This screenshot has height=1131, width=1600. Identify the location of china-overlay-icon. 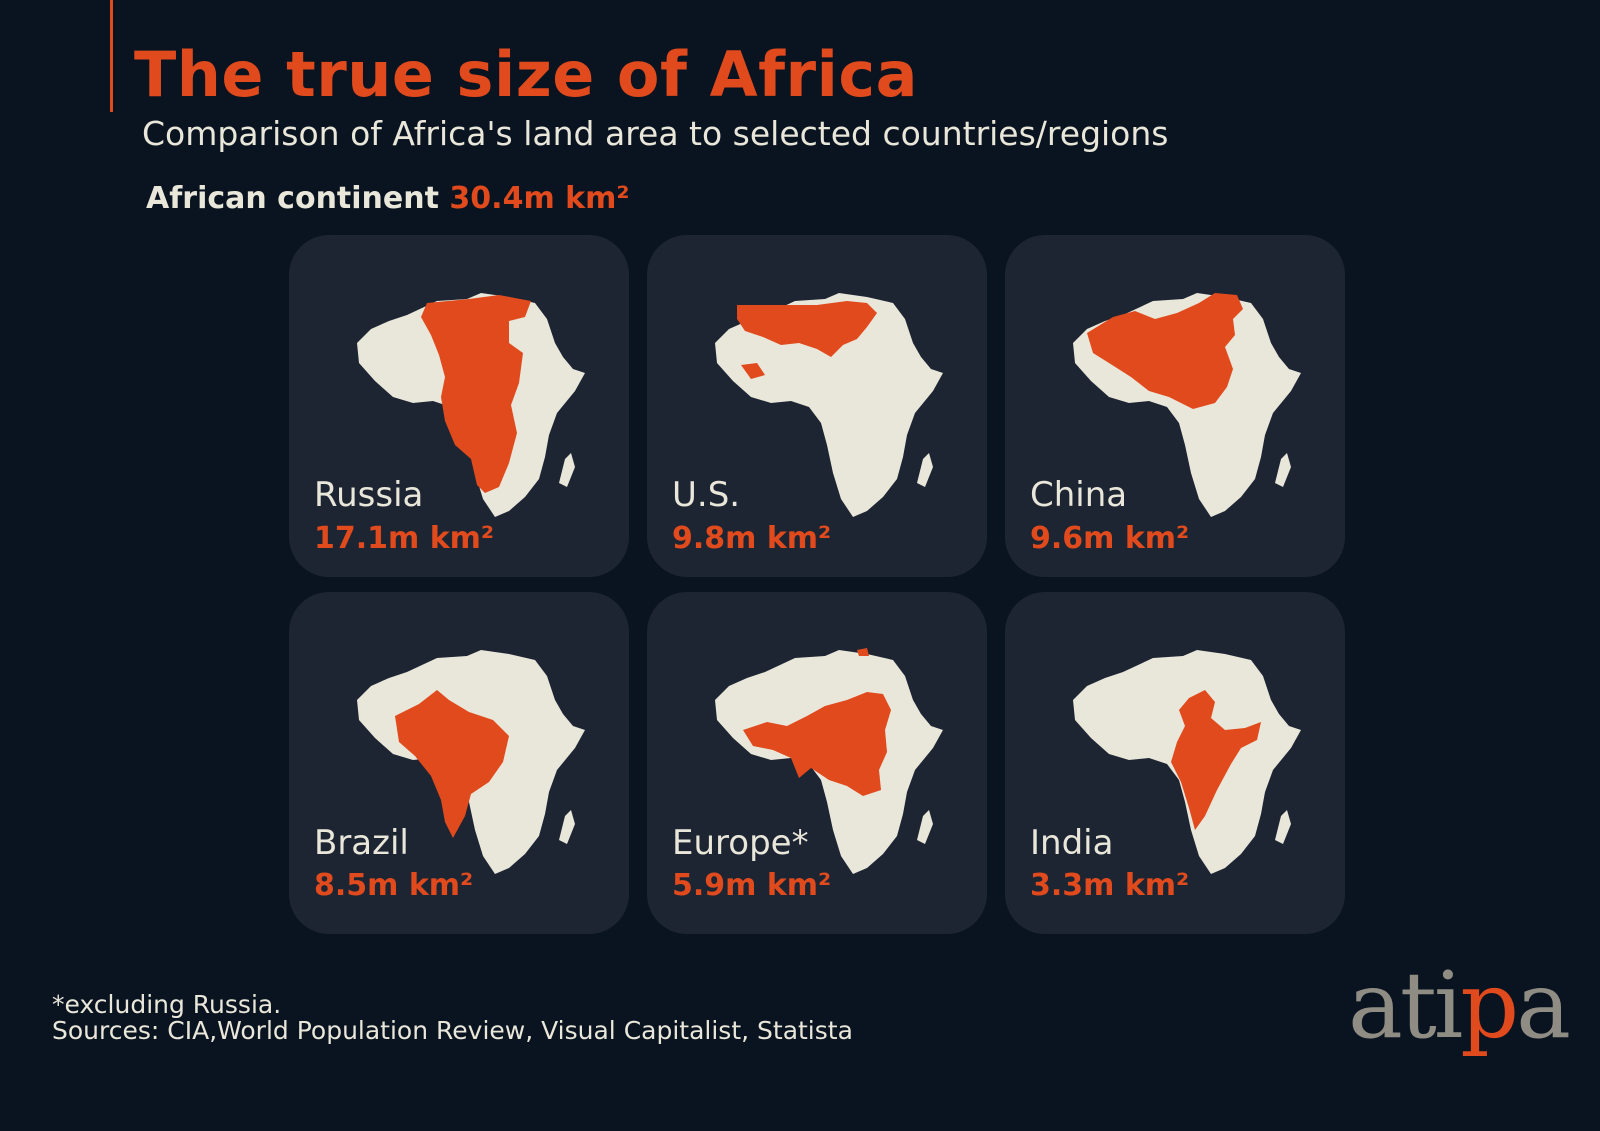
(1187, 405).